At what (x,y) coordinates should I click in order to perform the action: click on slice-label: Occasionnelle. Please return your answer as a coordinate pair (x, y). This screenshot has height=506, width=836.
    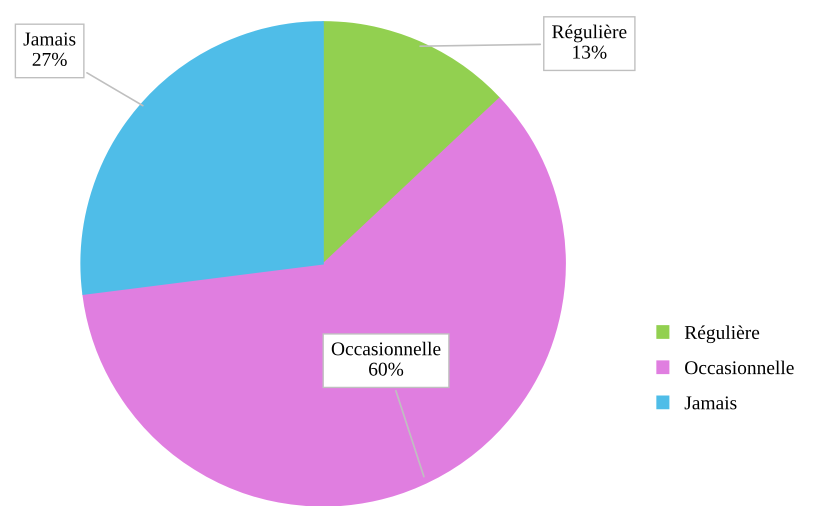
    Looking at the image, I should click on (386, 349).